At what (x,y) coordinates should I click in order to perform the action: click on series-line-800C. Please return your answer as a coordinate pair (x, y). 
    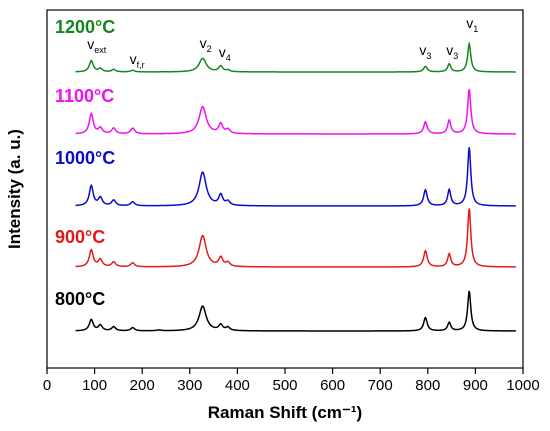
    Looking at the image, I should click on (295, 311).